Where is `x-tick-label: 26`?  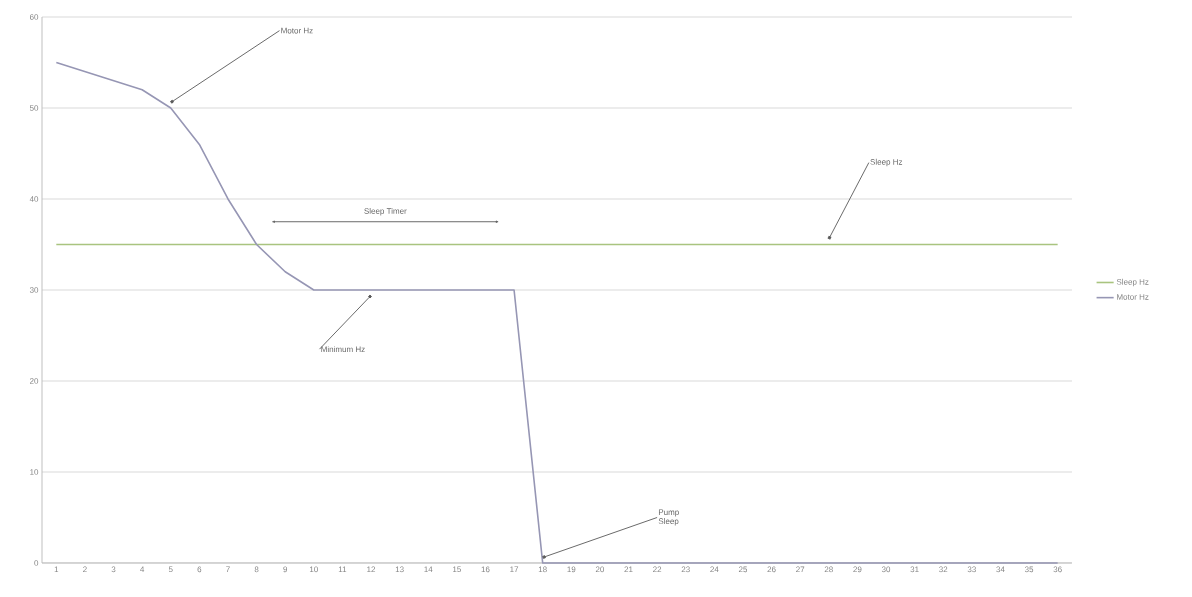 x-tick-label: 26 is located at coordinates (771, 569).